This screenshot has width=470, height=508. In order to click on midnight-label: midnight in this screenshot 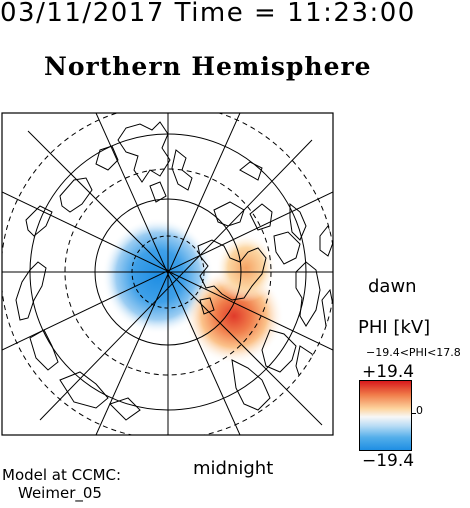, I will do `click(233, 468)`.